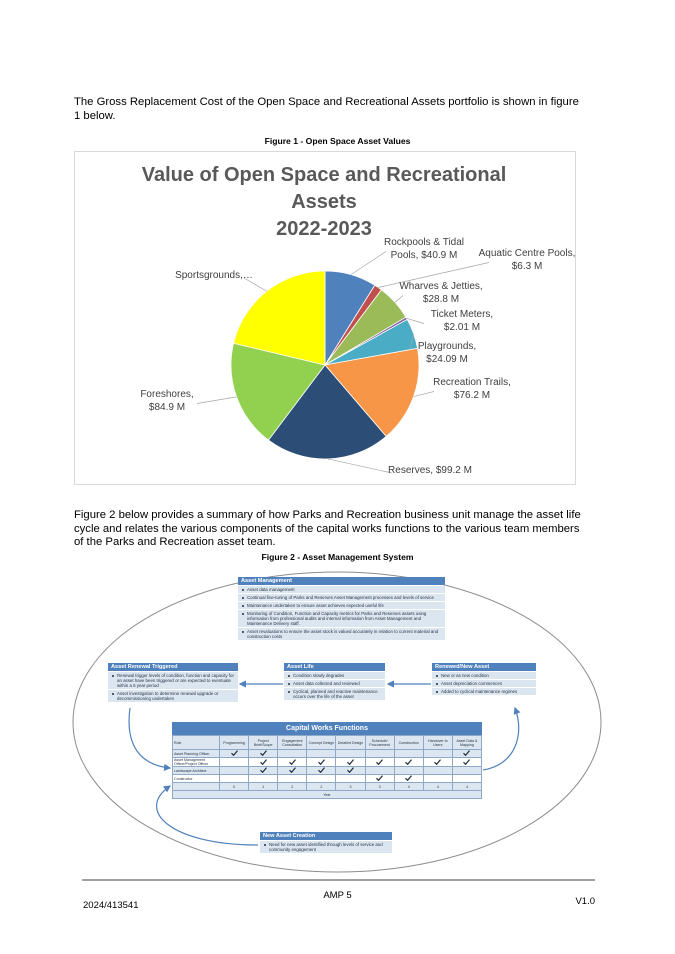 The image size is (675, 954). What do you see at coordinates (196, 770) in the screenshot?
I see `role-cell: Landscape Architect` at bounding box center [196, 770].